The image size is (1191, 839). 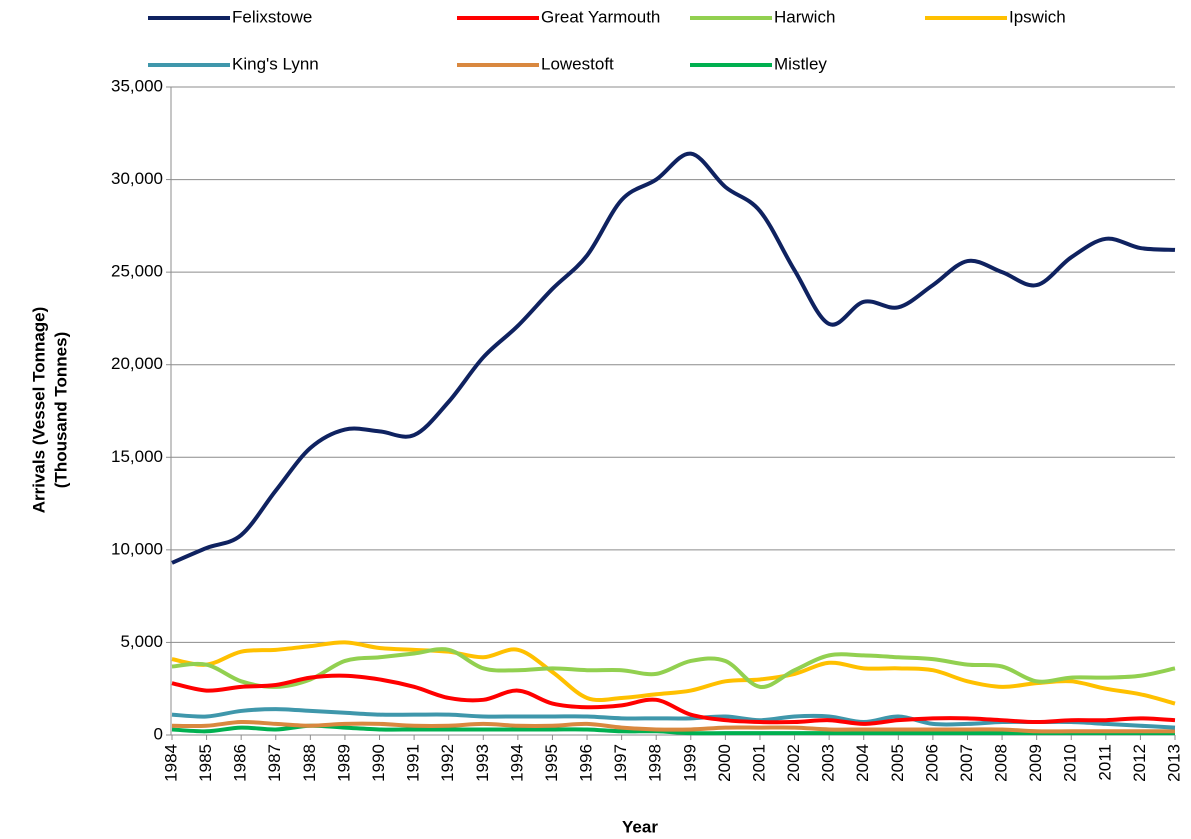 What do you see at coordinates (1035, 763) in the screenshot?
I see `x-tick-label: 2009` at bounding box center [1035, 763].